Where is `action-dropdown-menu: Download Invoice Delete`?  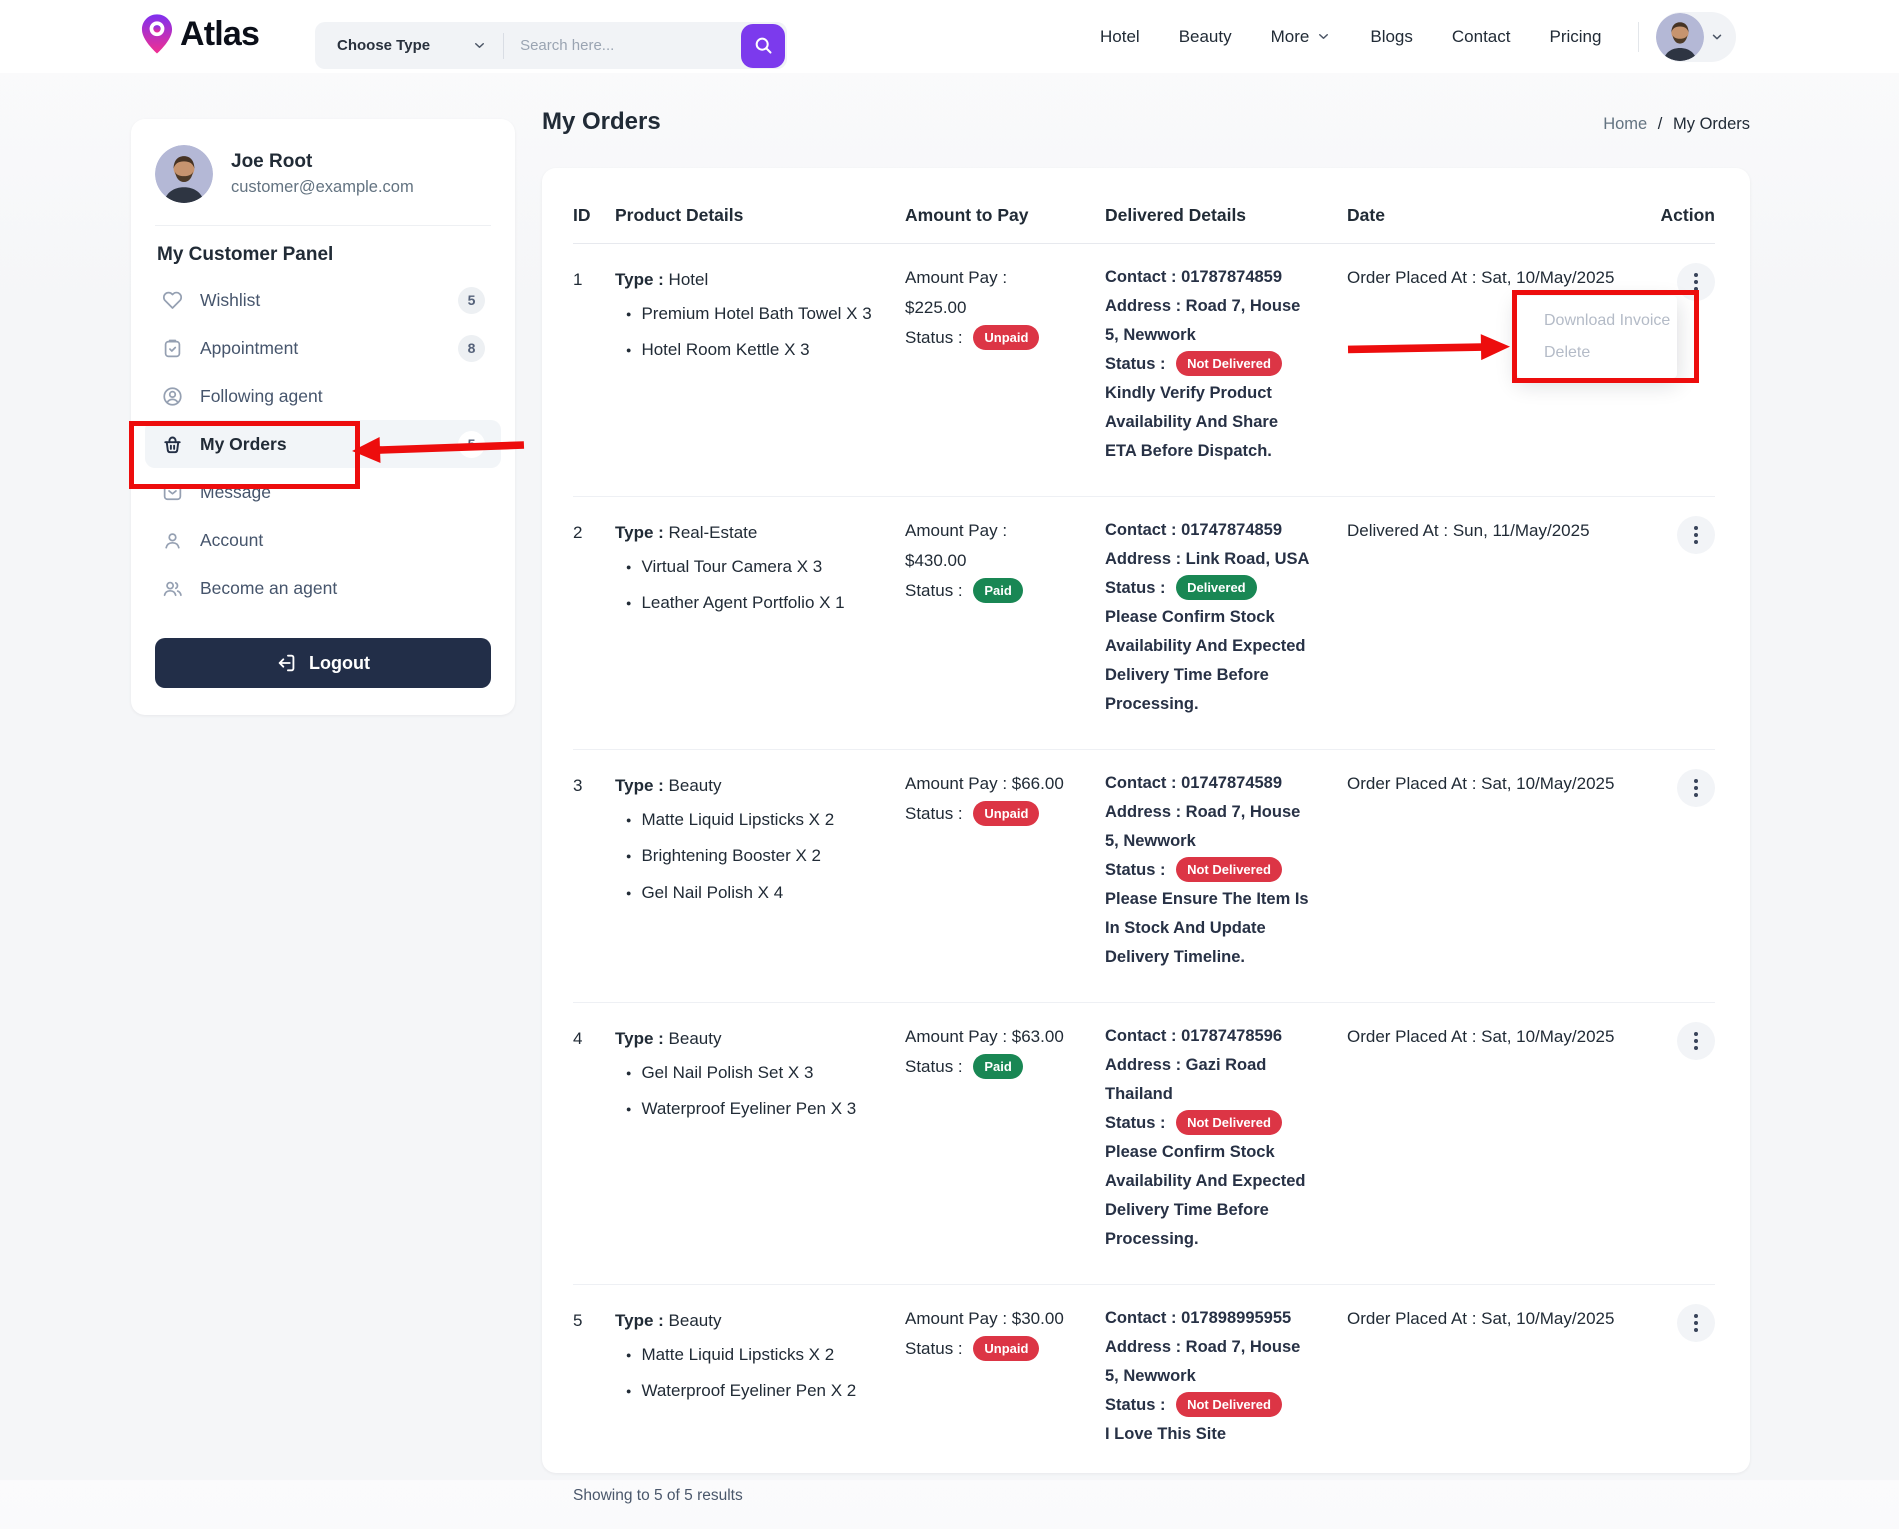
action-dropdown-menu: Download Invoice Delete is located at coordinates (1597, 337).